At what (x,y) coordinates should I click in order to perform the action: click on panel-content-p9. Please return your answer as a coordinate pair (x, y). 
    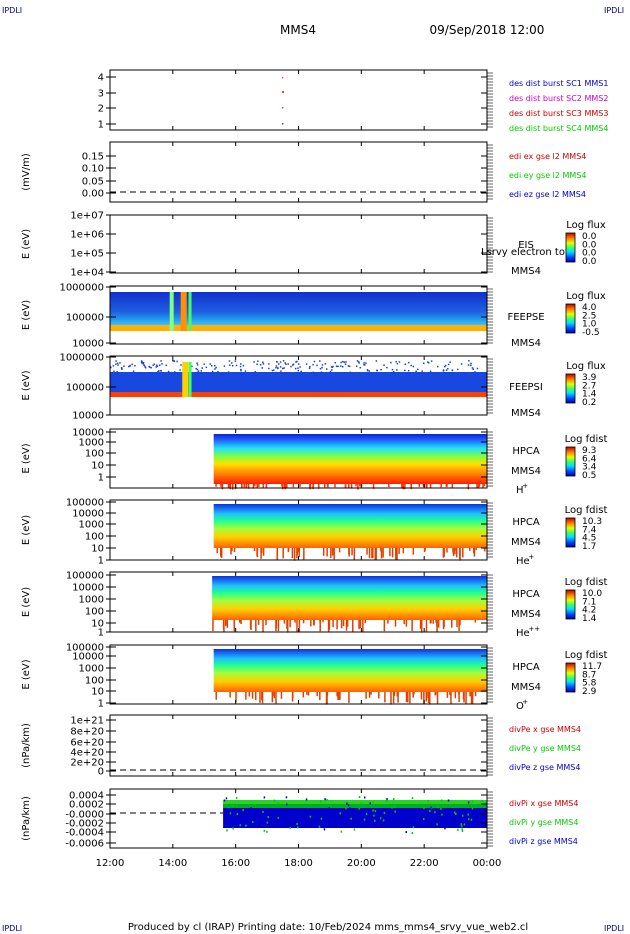
    Looking at the image, I should click on (350, 677).